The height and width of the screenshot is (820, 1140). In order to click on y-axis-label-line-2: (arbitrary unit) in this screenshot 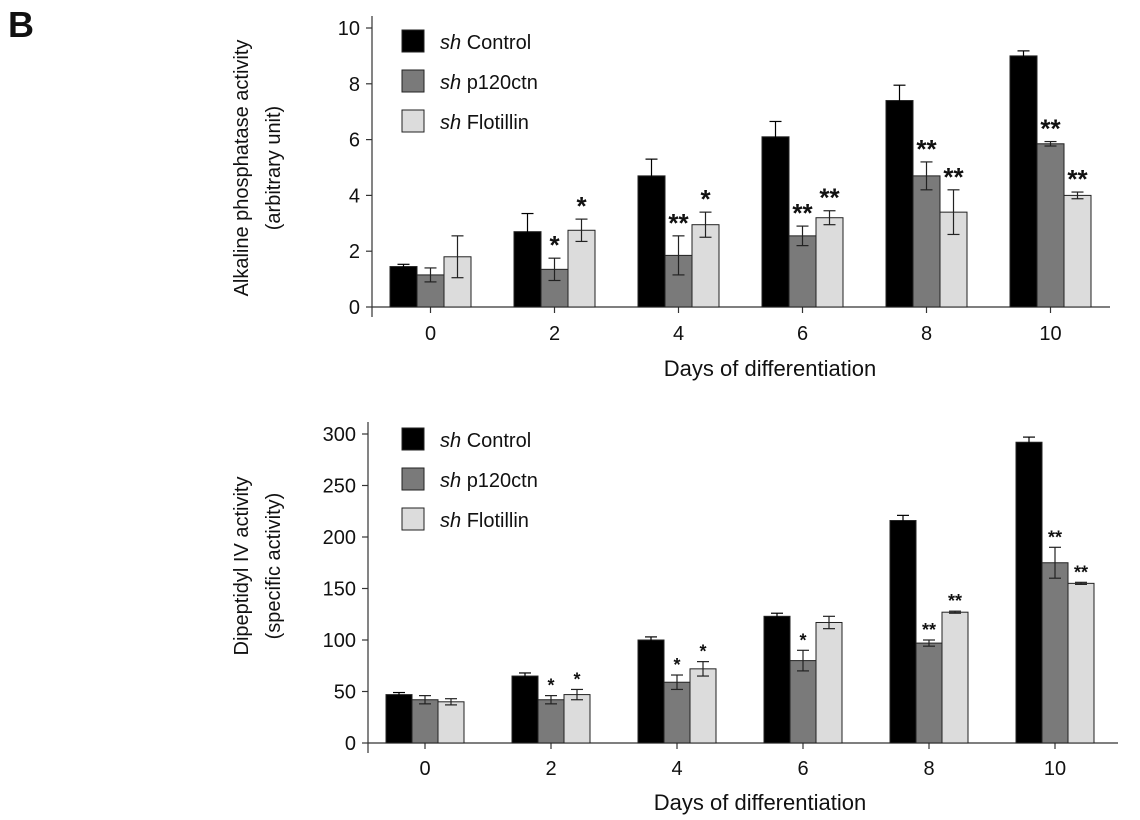, I will do `click(274, 168)`.